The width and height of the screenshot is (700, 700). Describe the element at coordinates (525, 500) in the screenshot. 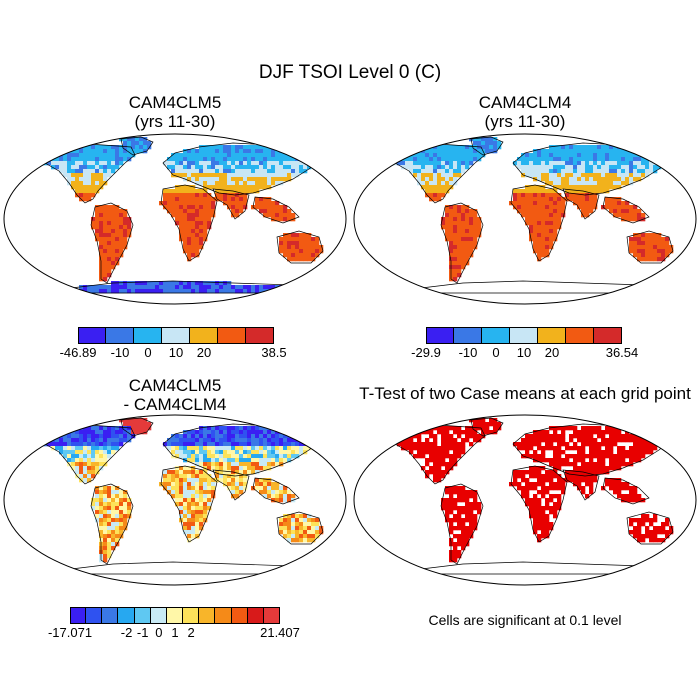

I see `map-border` at that location.